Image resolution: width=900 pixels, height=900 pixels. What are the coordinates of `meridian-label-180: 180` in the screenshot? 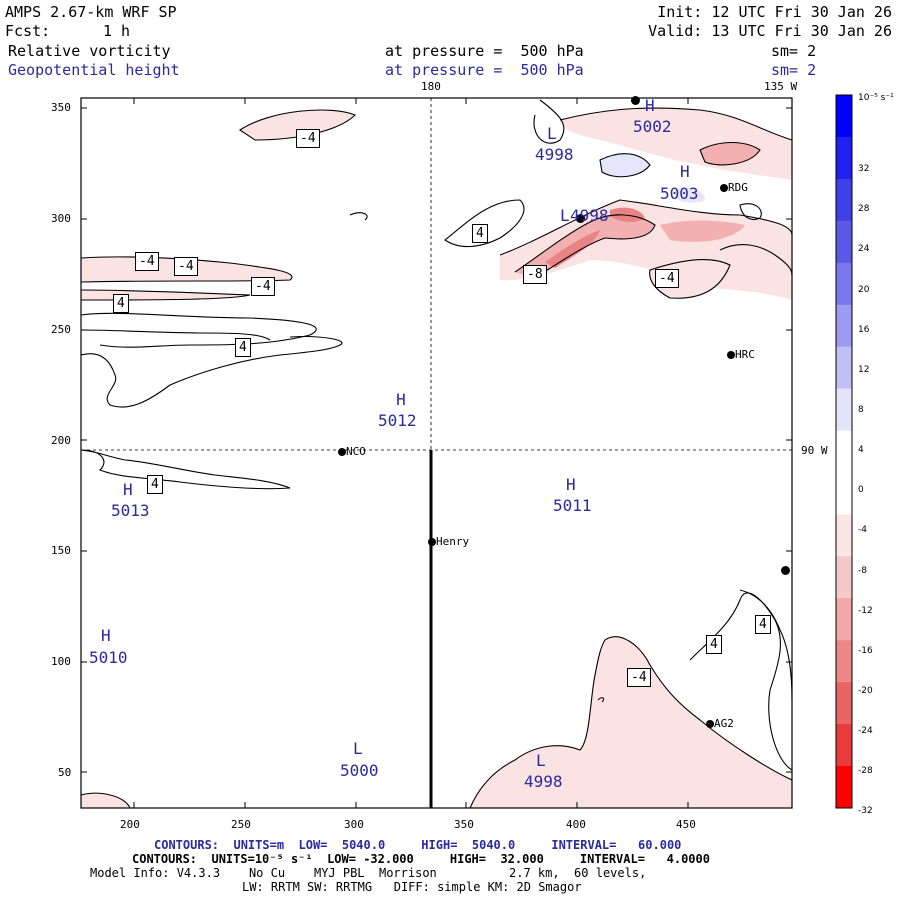 It's located at (431, 86).